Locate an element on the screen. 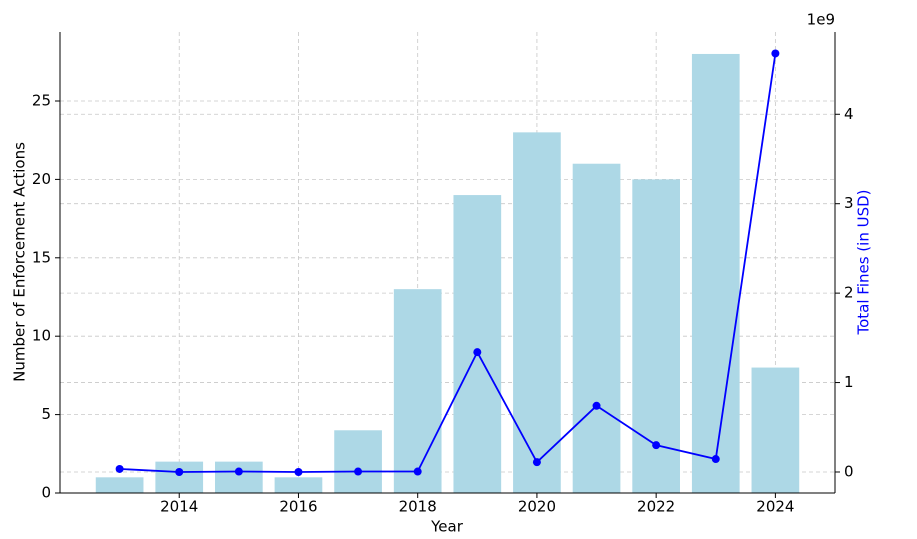 This screenshot has width=917, height=539. y-axis-label: Number of Enforcement Actions is located at coordinates (20, 262).